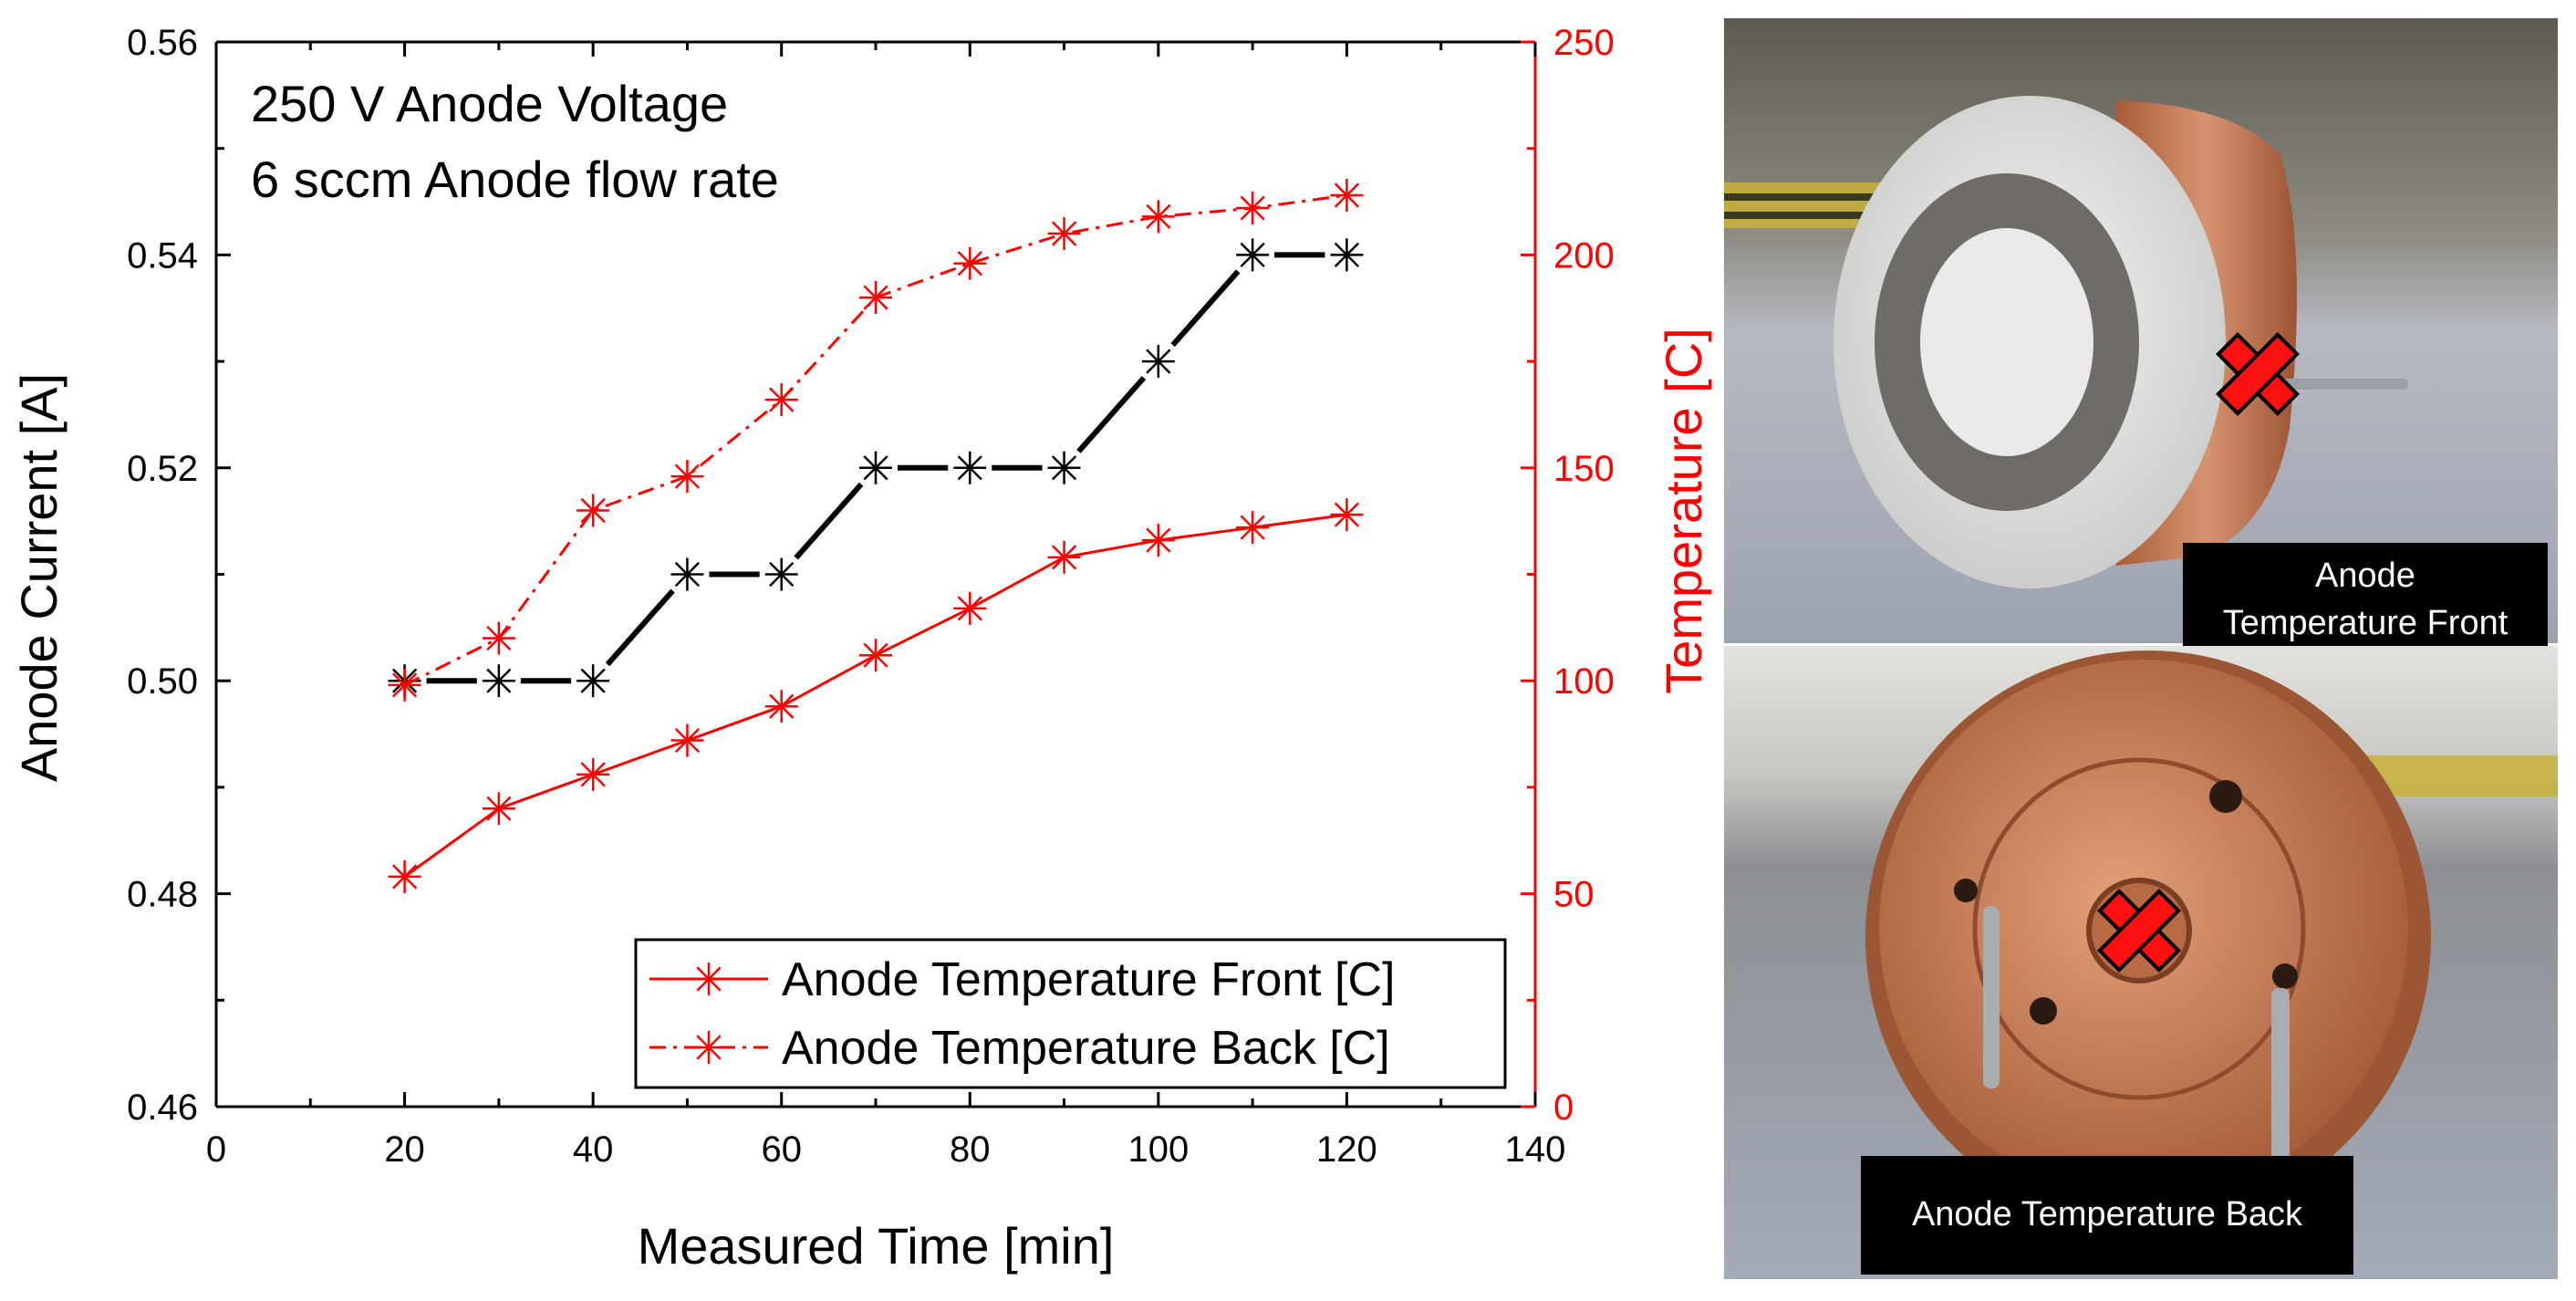 The image size is (2576, 1301). What do you see at coordinates (1584, 255) in the screenshot?
I see `y-right-tick-label: 200` at bounding box center [1584, 255].